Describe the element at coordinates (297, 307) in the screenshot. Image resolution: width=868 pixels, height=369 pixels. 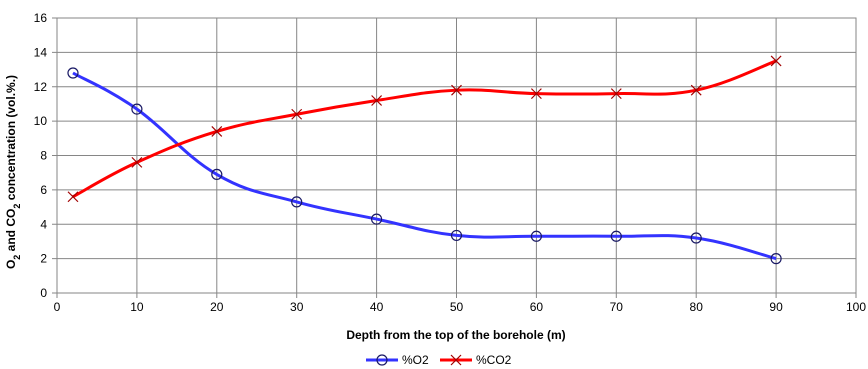
I see `x-tick-label: 30` at that location.